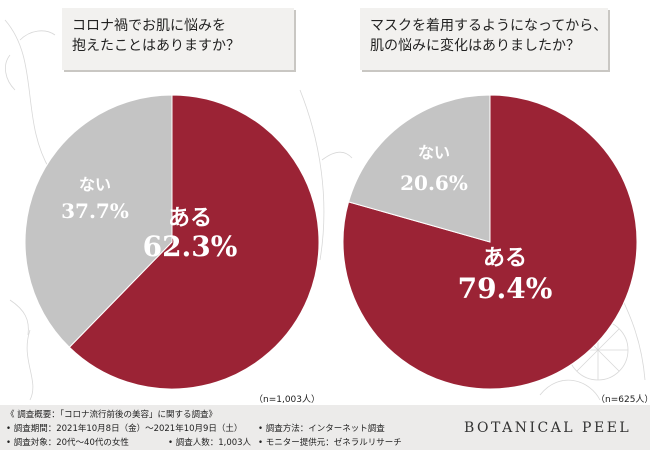 The width and height of the screenshot is (650, 450). Describe the element at coordinates (623, 400) in the screenshot. I see `sample-size-right: （n=625人）` at that location.